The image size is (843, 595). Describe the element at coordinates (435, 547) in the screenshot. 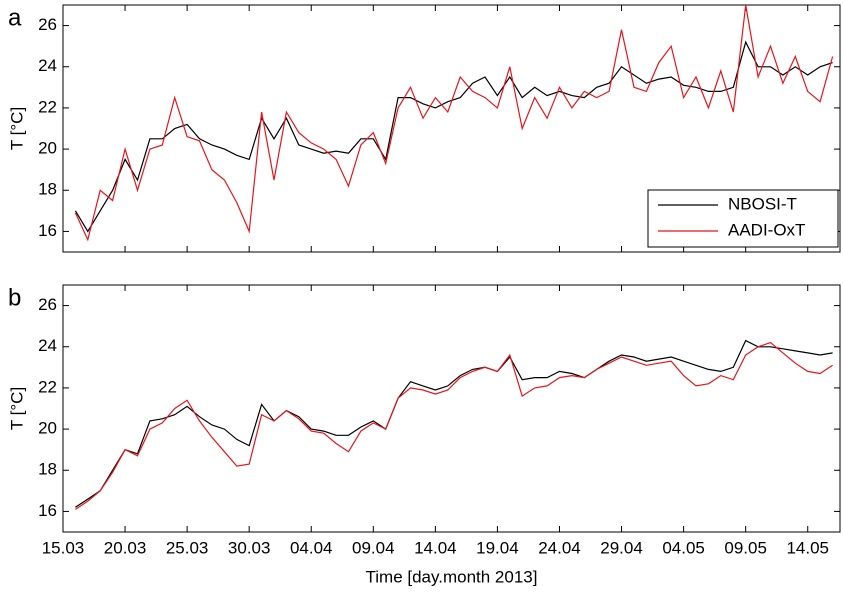

I see `x-tick-label: 14.04` at that location.